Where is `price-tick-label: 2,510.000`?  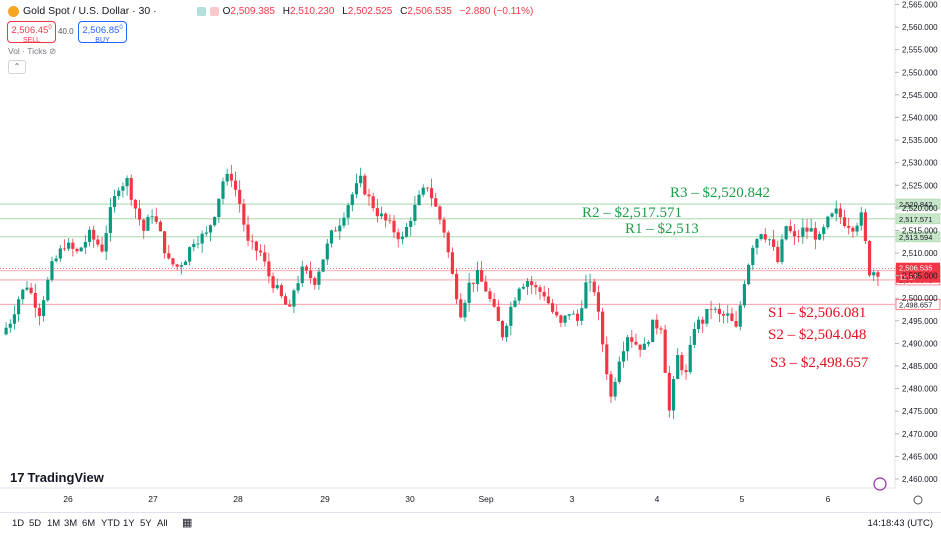 price-tick-label: 2,510.000 is located at coordinates (920, 253).